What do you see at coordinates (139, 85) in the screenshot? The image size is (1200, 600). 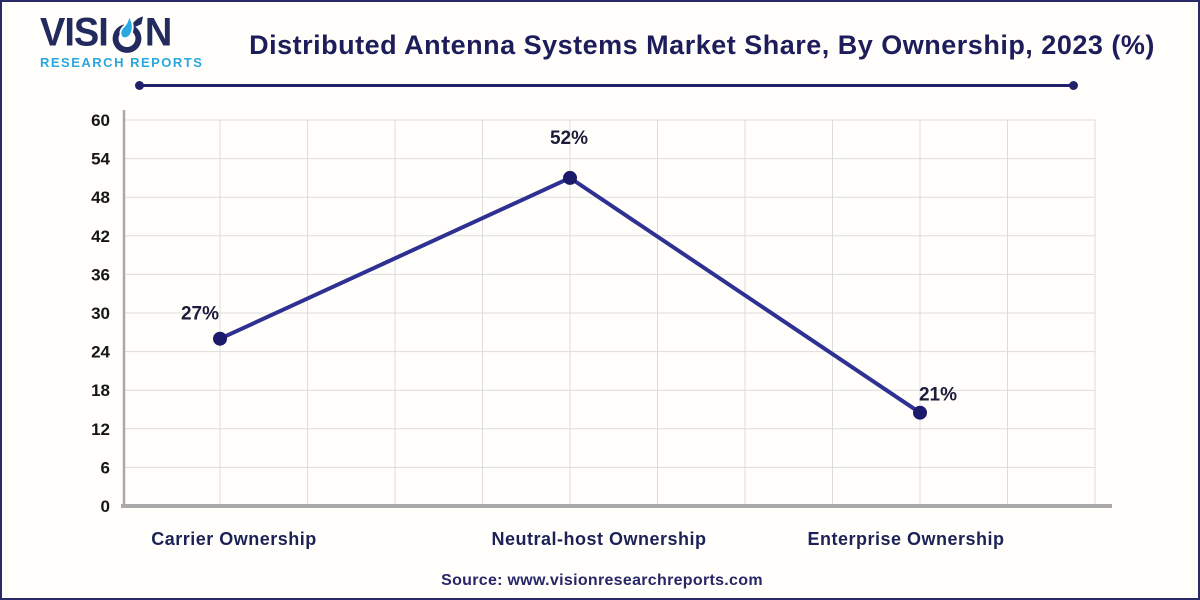 I see `rule-left-dot` at bounding box center [139, 85].